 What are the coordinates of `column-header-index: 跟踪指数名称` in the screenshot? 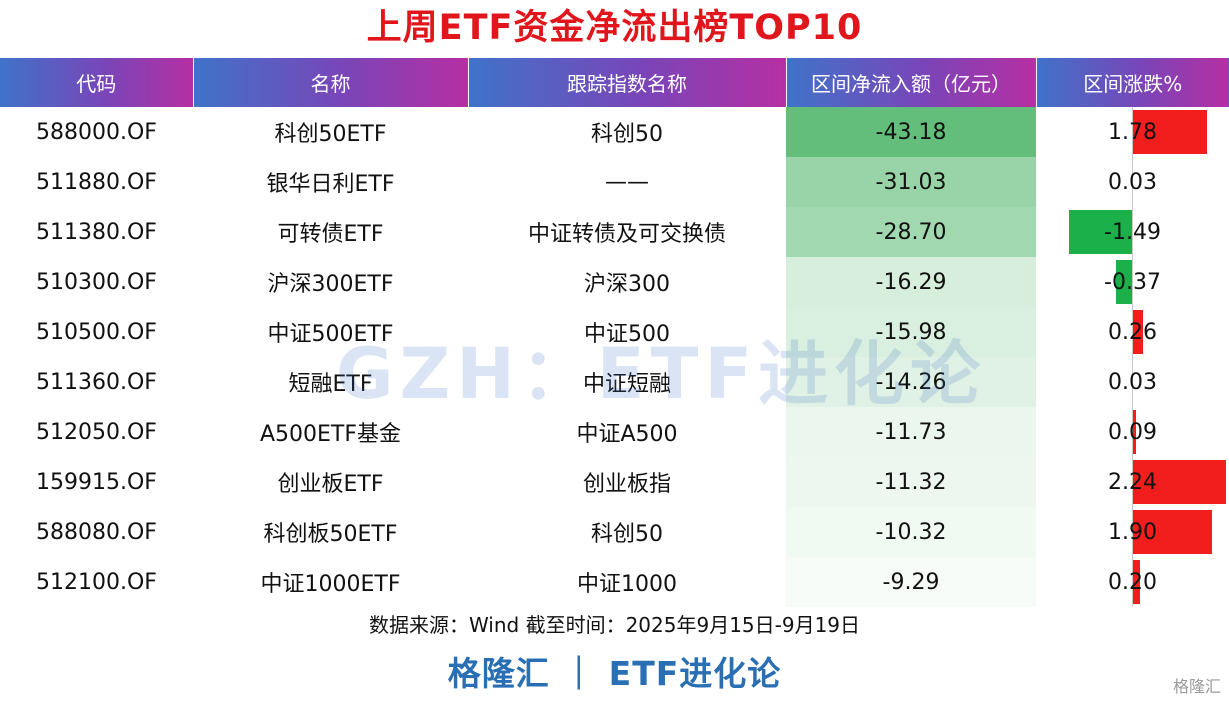 It's located at (627, 82).